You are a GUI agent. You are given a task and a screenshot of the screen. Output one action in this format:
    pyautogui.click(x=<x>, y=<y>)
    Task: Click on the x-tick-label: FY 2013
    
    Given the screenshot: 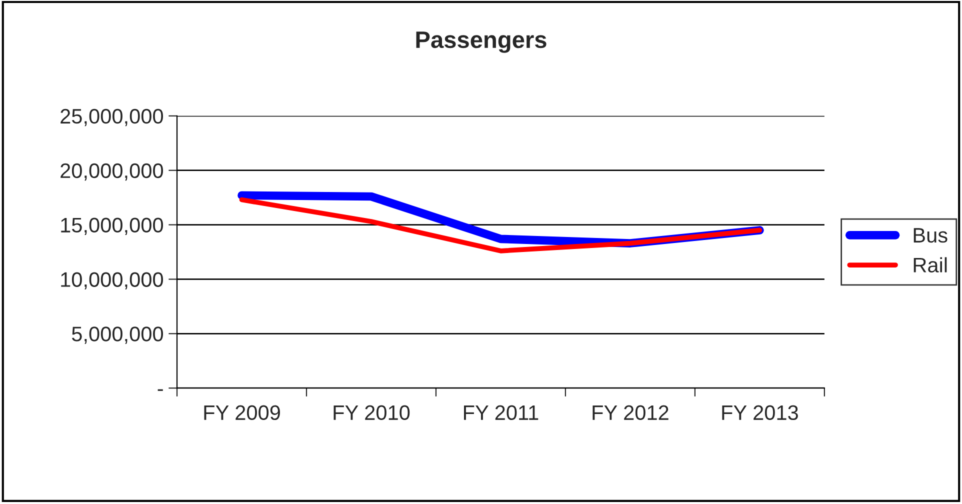 What is the action you would take?
    pyautogui.click(x=760, y=412)
    